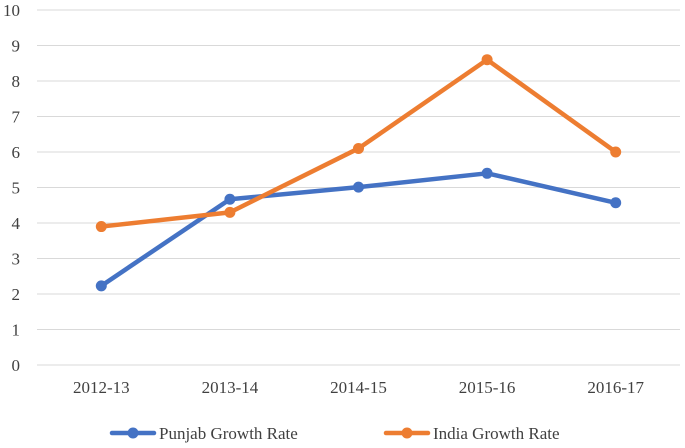 The height and width of the screenshot is (448, 685). I want to click on y-tick-label: 5, so click(16, 188).